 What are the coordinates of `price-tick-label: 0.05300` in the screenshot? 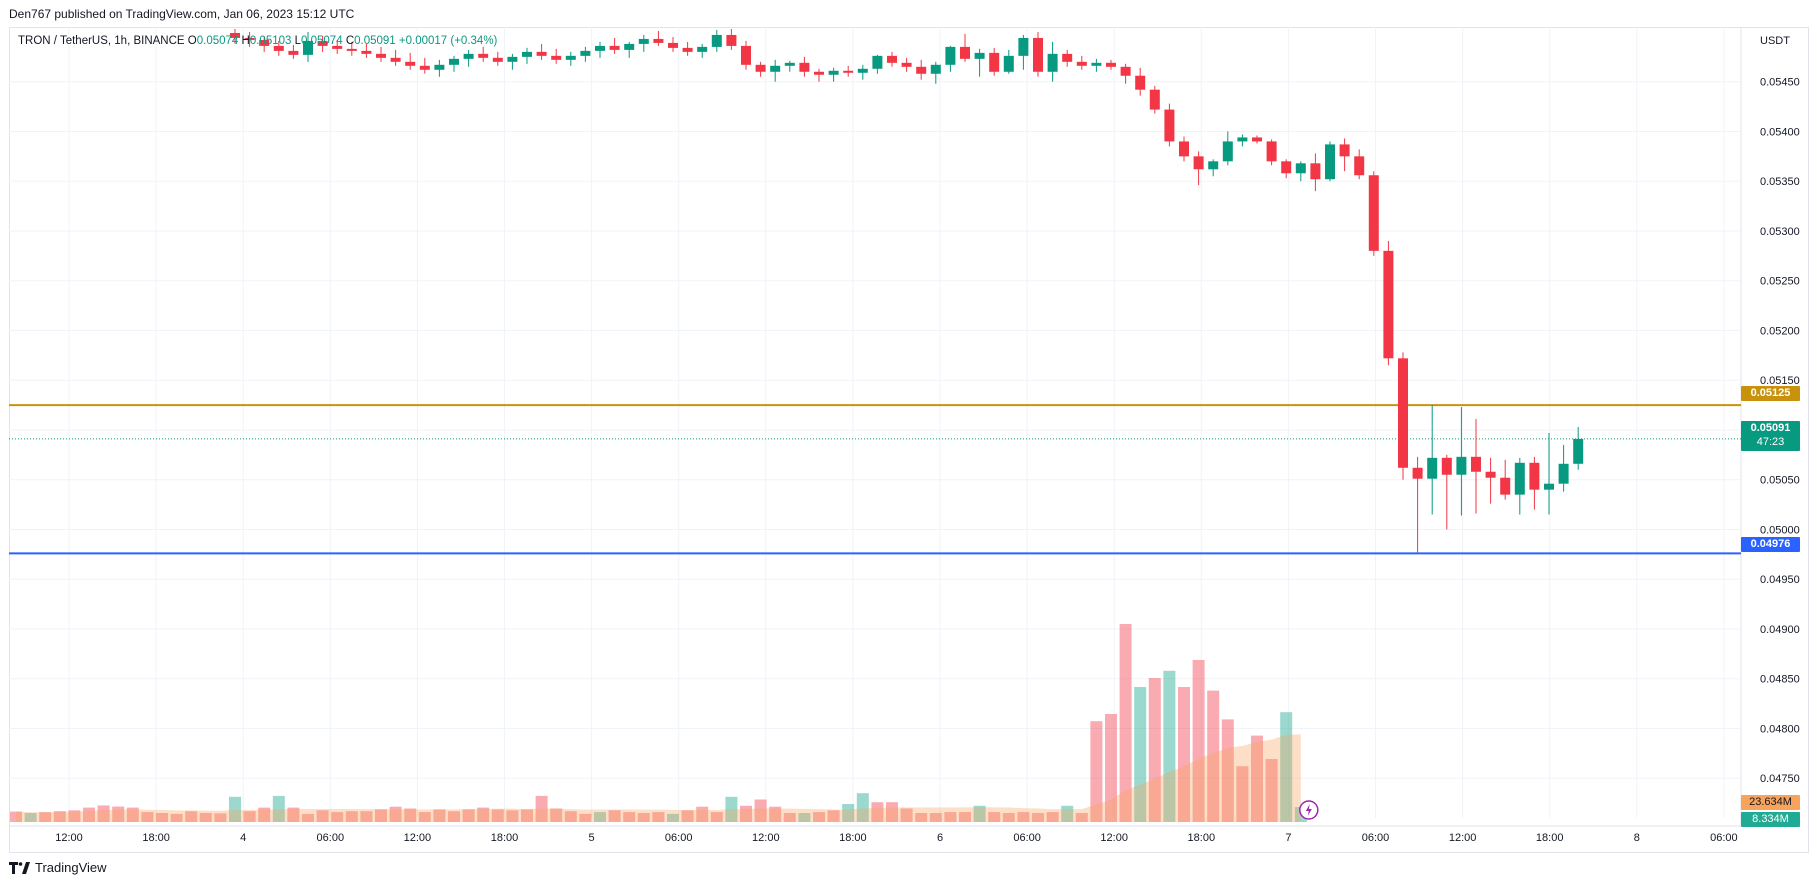 It's located at (1780, 232).